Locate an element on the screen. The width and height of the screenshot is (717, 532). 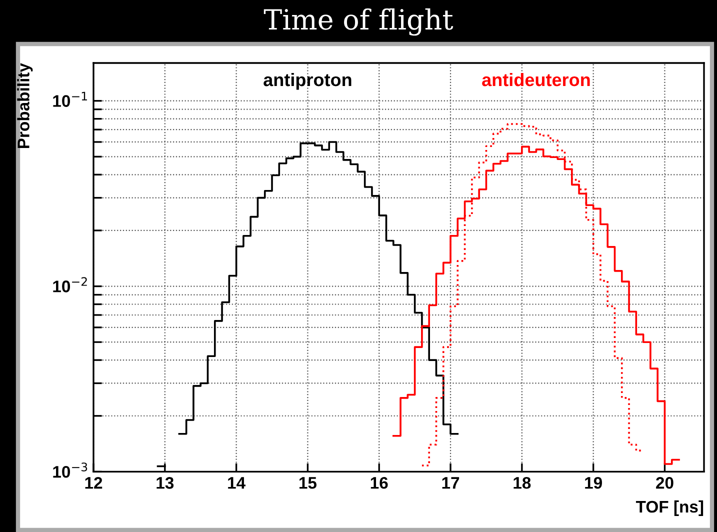
chart-title: Time of flight is located at coordinates (359, 22).